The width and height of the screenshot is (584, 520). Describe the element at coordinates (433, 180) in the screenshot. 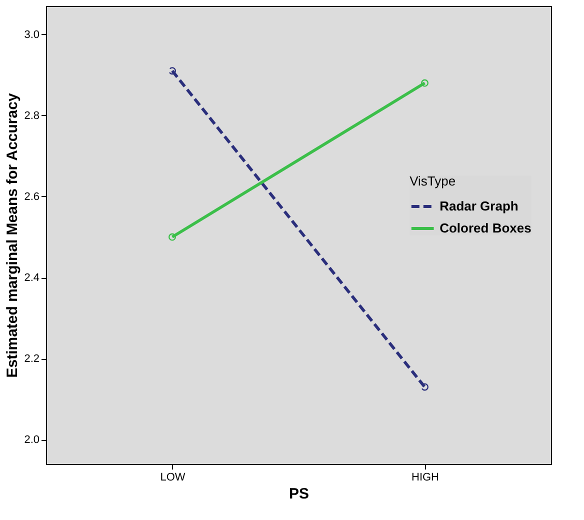

I see `legend-title: VisType` at that location.